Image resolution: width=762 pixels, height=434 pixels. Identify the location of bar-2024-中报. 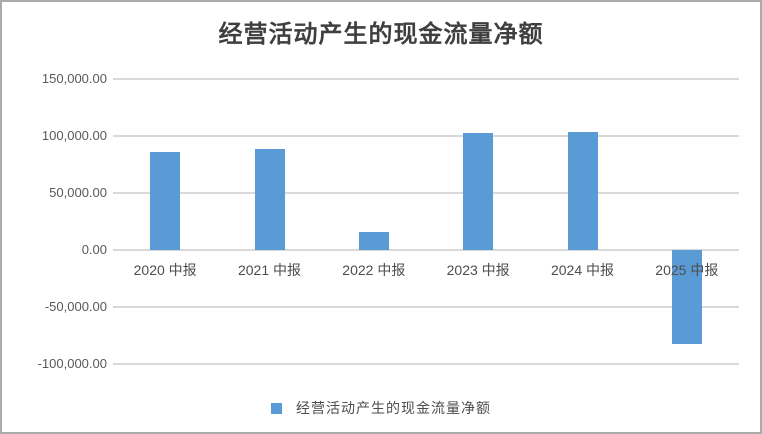
(582, 190).